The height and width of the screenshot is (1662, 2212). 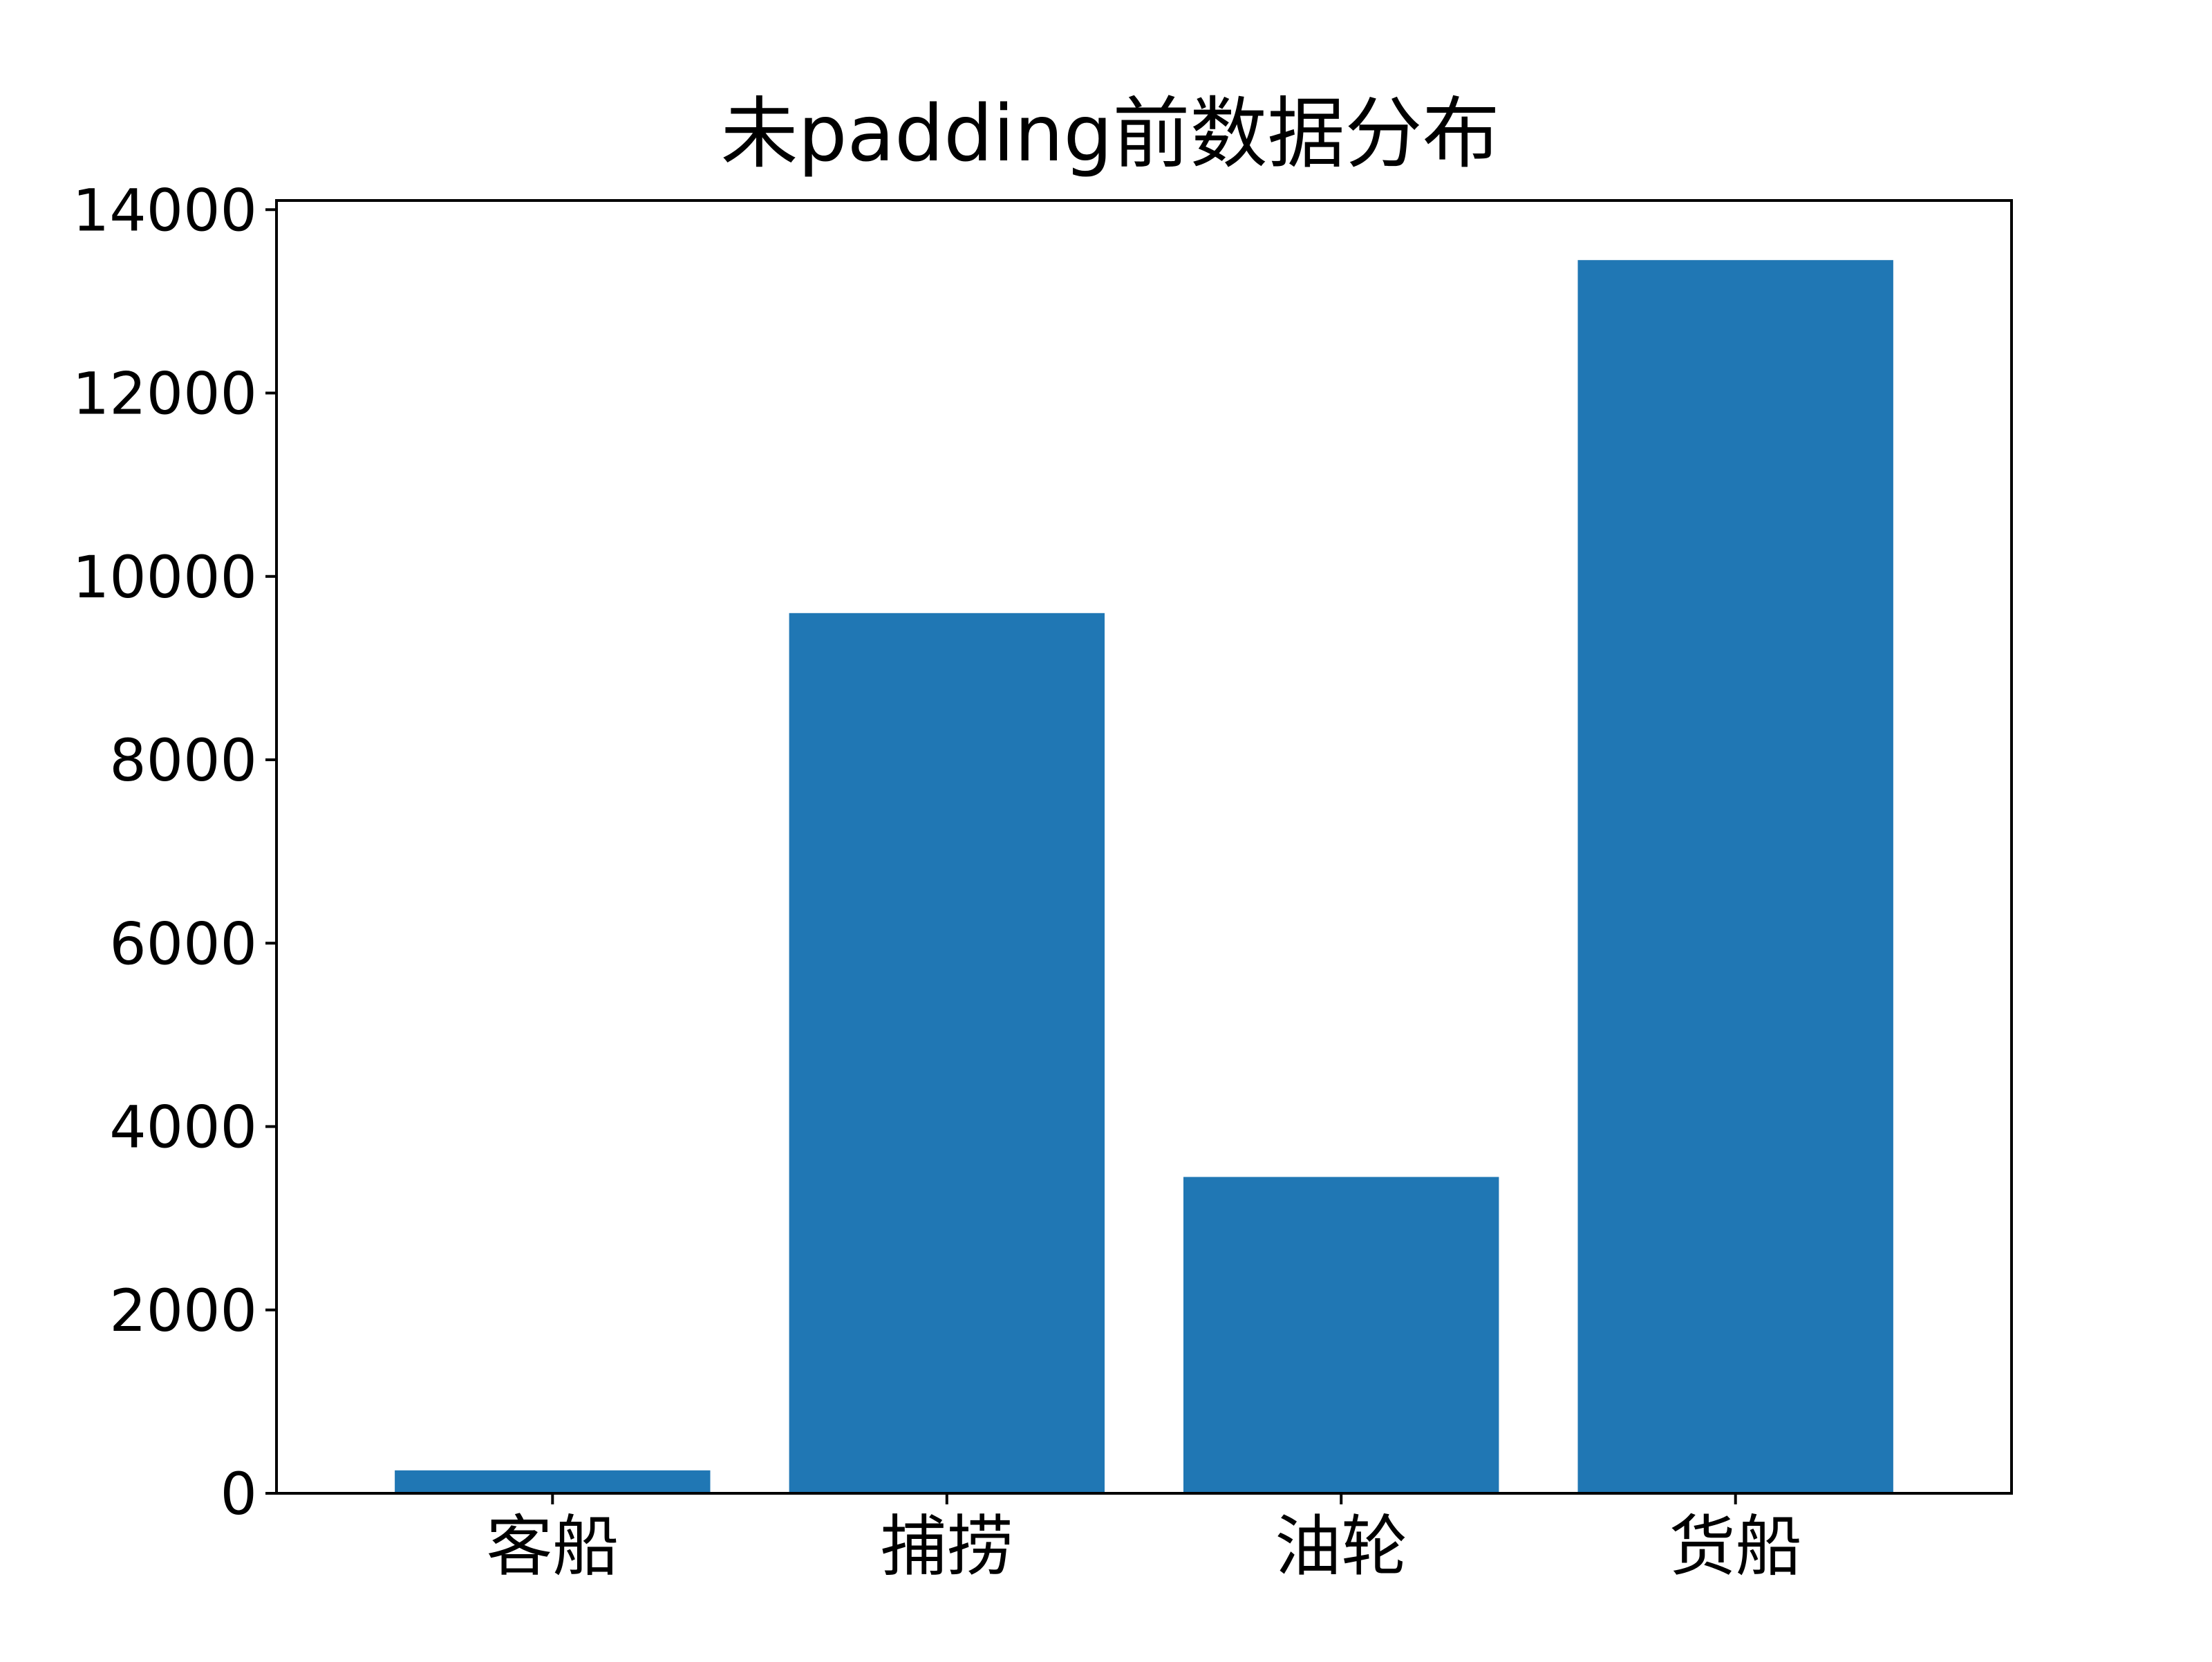 I want to click on x-tick-label: 客船, so click(x=552, y=1547).